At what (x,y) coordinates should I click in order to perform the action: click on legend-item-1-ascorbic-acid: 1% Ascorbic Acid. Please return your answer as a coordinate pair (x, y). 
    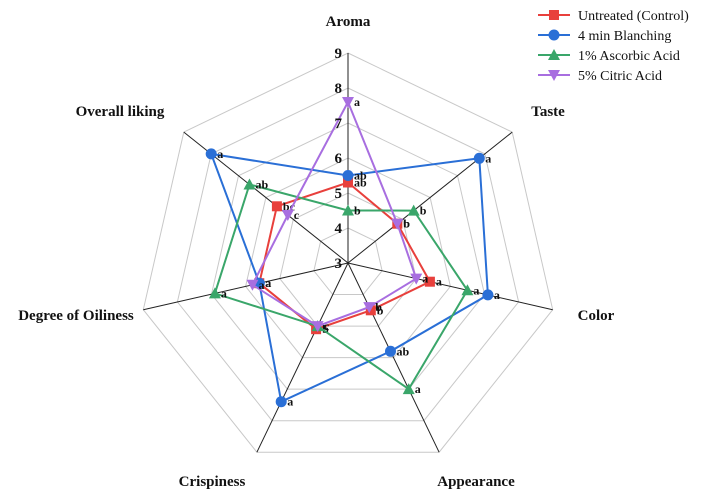
    Looking at the image, I should click on (609, 56).